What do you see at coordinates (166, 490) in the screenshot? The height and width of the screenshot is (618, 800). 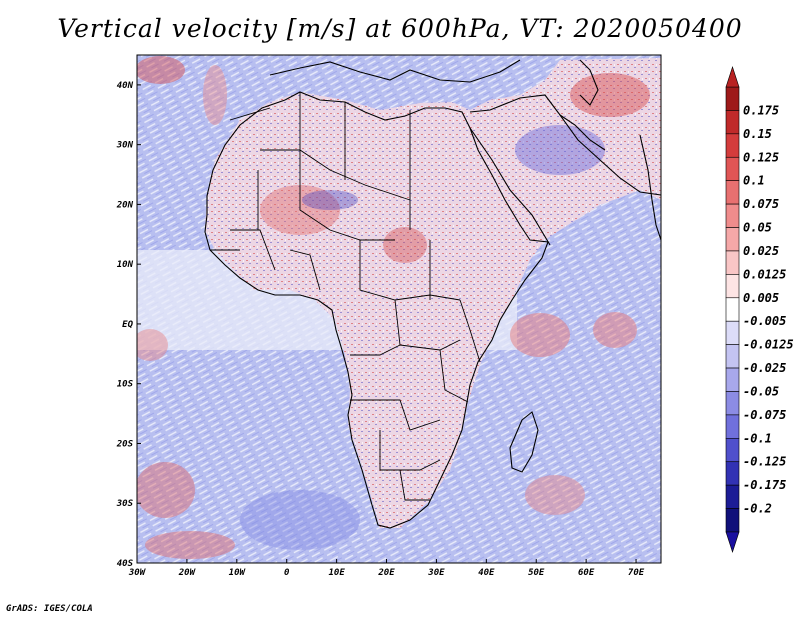 I see `red-anomaly-sw-atlantic` at bounding box center [166, 490].